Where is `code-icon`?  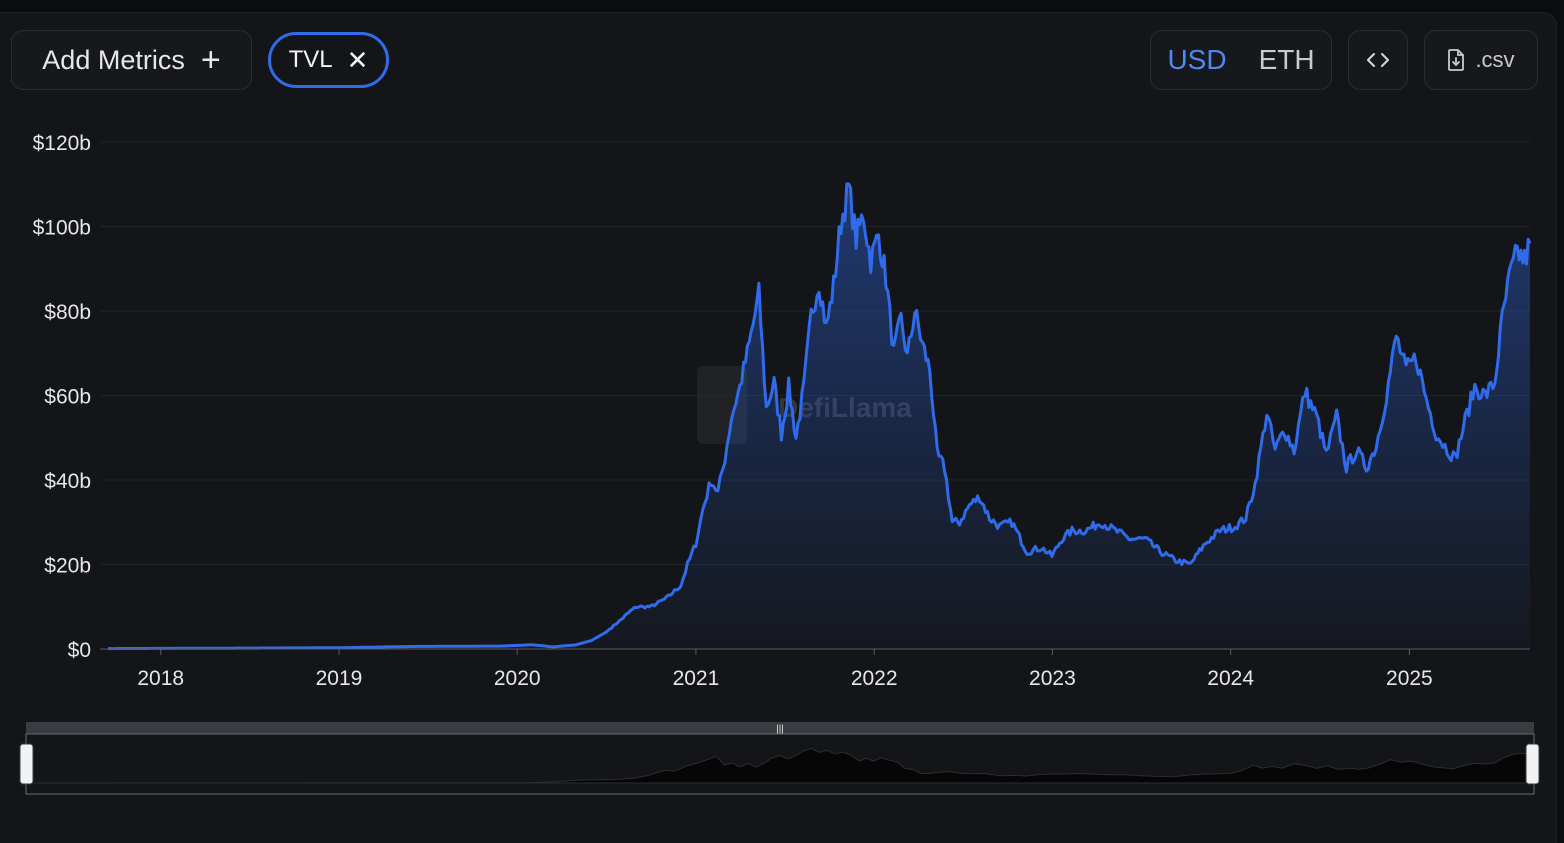
code-icon is located at coordinates (1378, 60).